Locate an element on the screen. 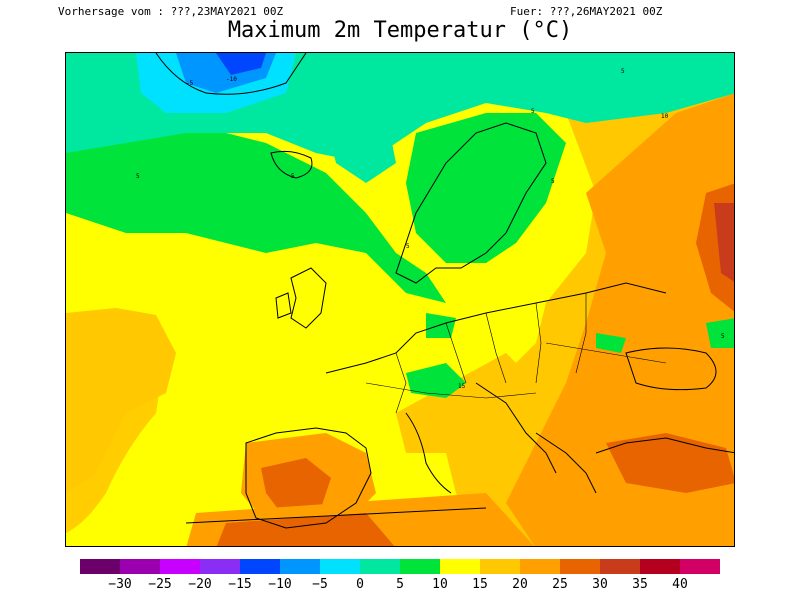 The width and height of the screenshot is (800, 600). iceland-teal is located at coordinates (361, 148).